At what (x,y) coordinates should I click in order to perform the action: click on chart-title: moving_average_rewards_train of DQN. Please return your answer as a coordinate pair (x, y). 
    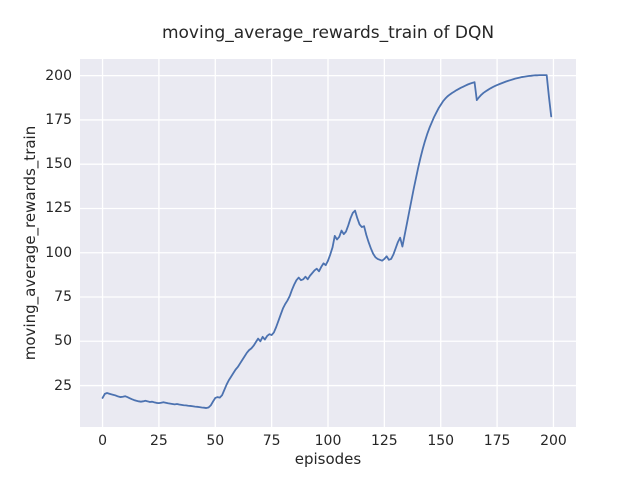
    Looking at the image, I should click on (328, 33).